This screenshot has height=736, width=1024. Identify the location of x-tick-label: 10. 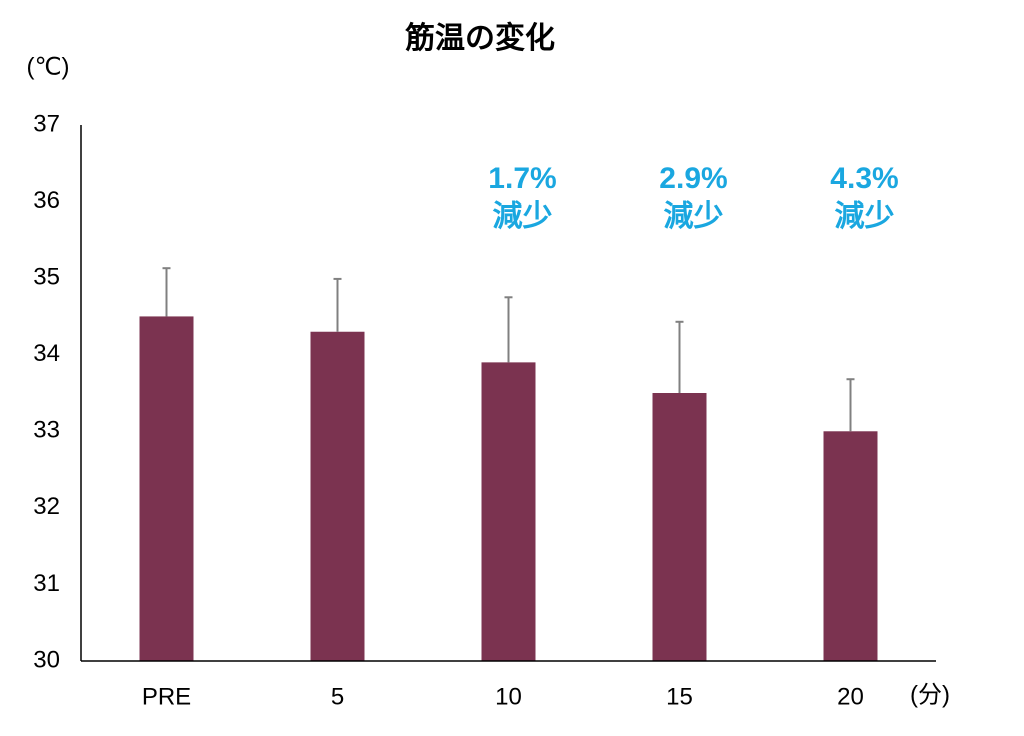
(508, 696).